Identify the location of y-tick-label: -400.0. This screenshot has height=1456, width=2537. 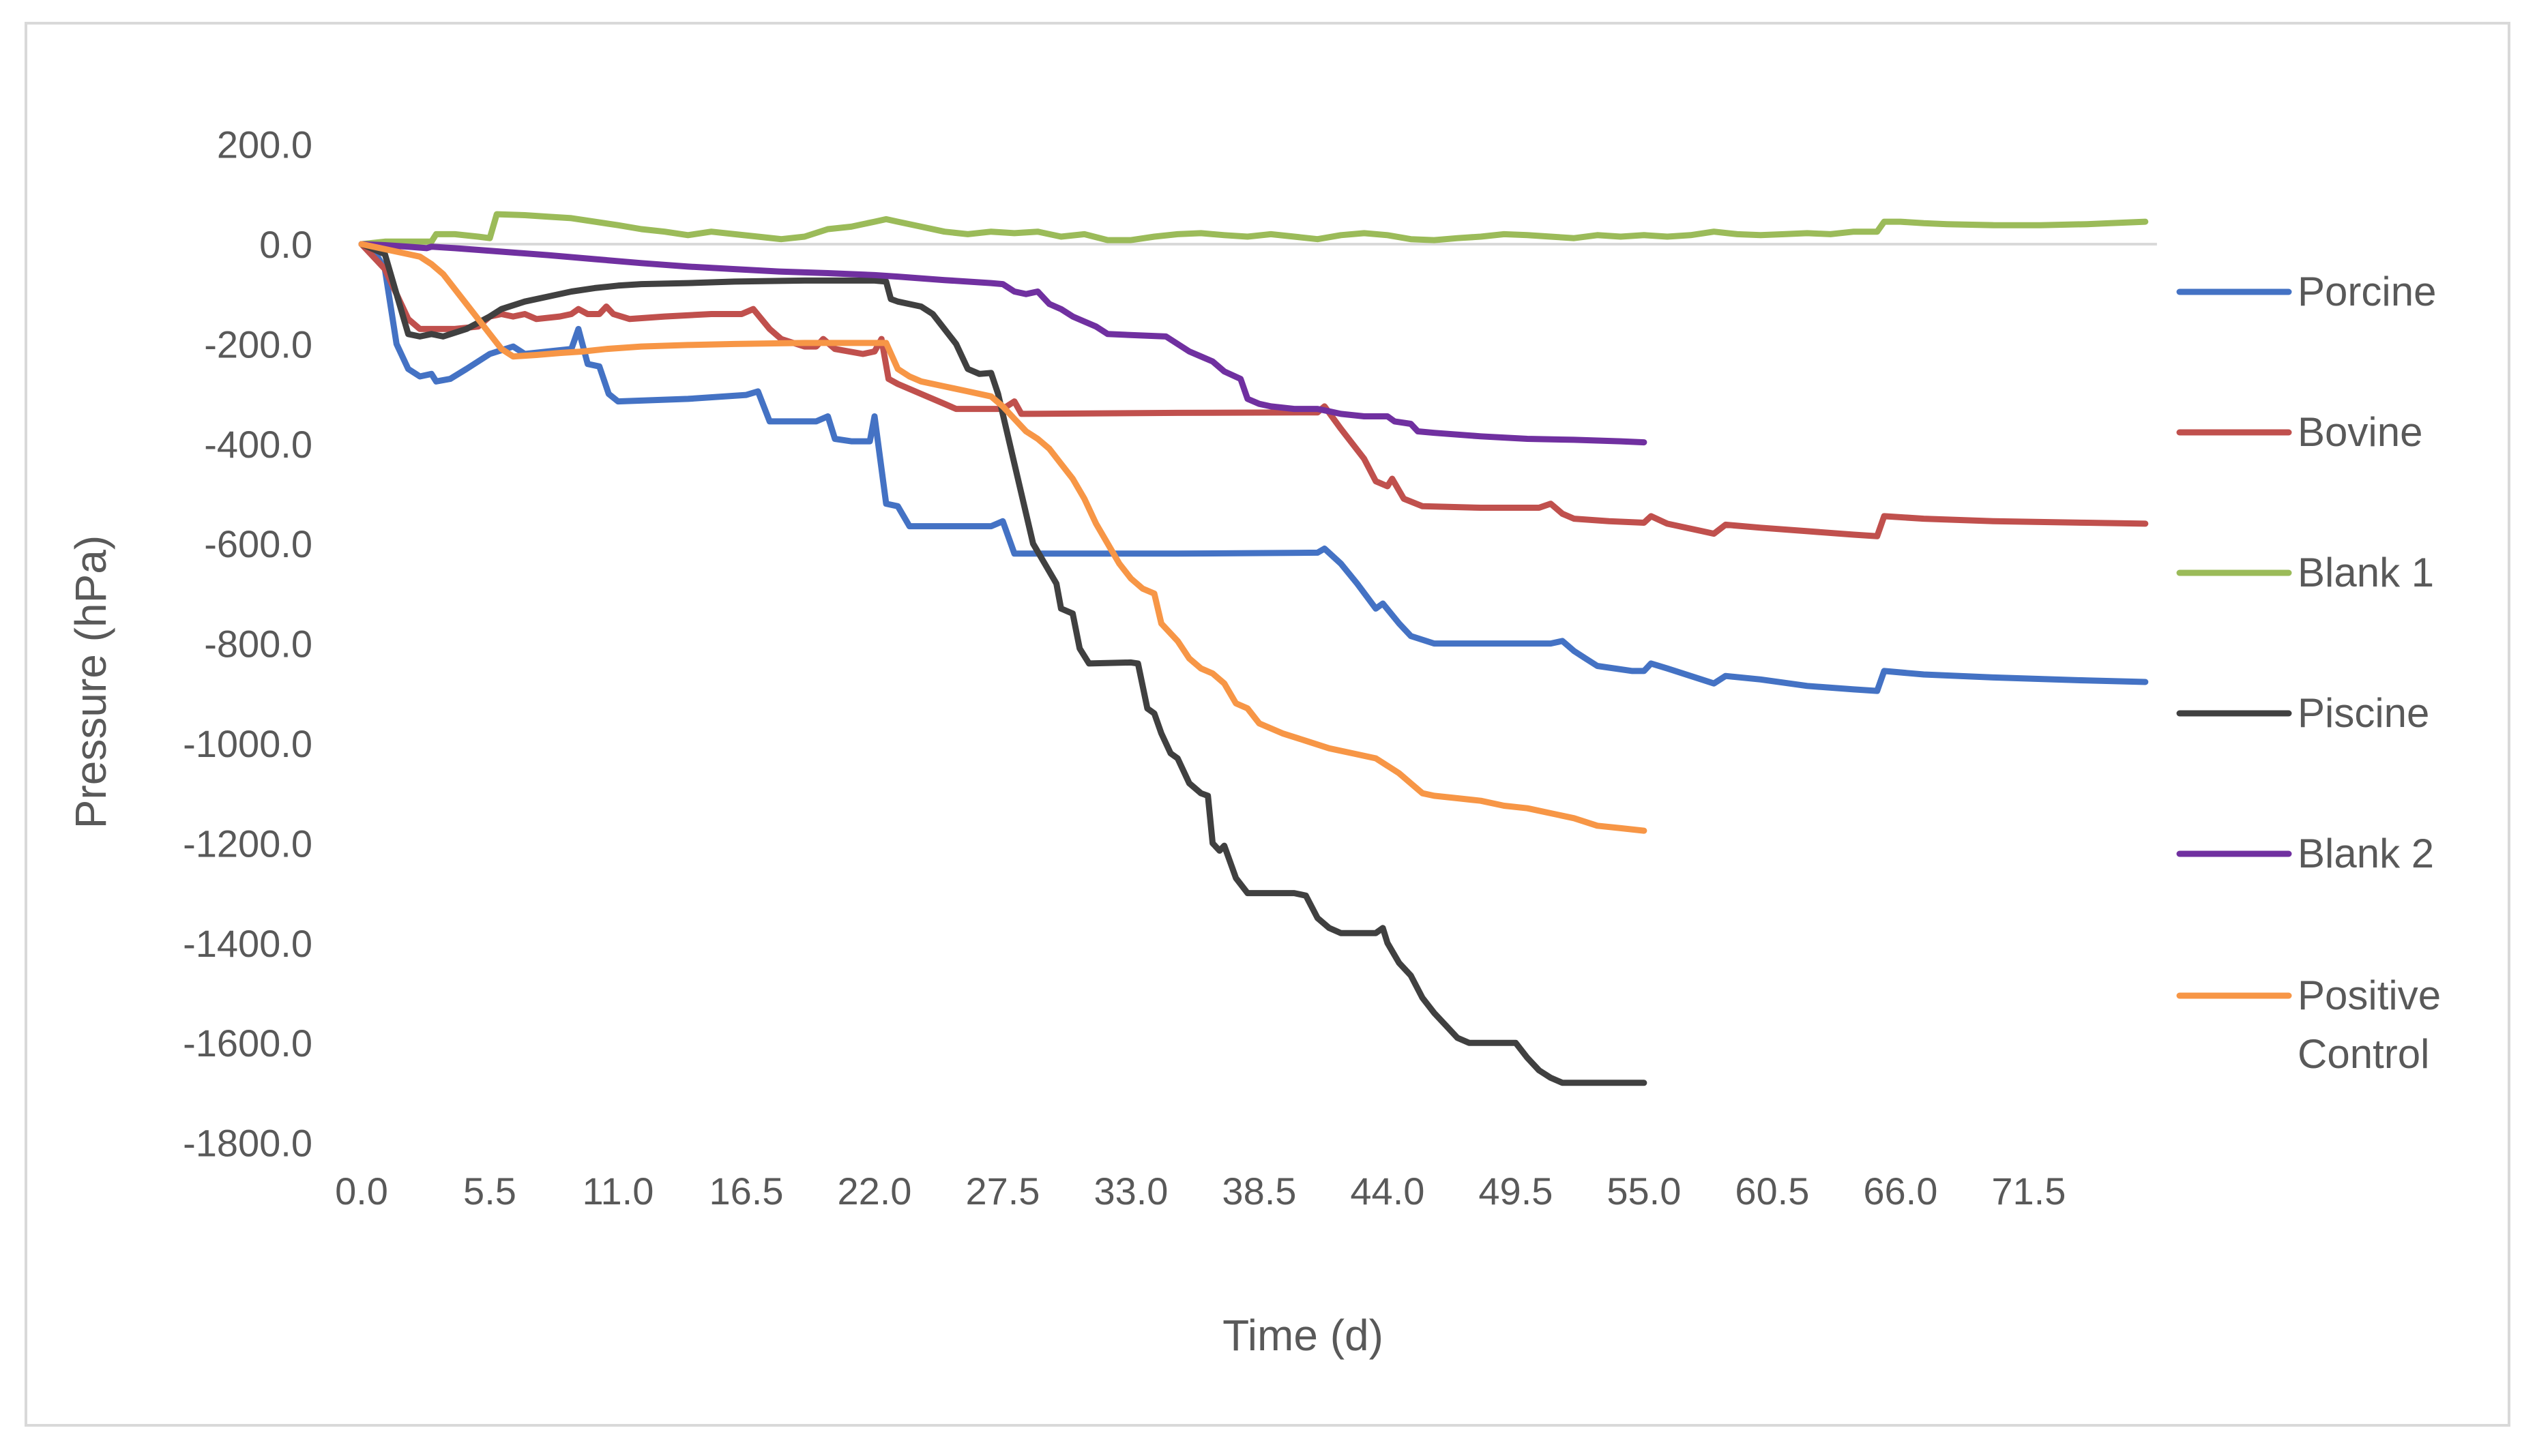
(258, 444).